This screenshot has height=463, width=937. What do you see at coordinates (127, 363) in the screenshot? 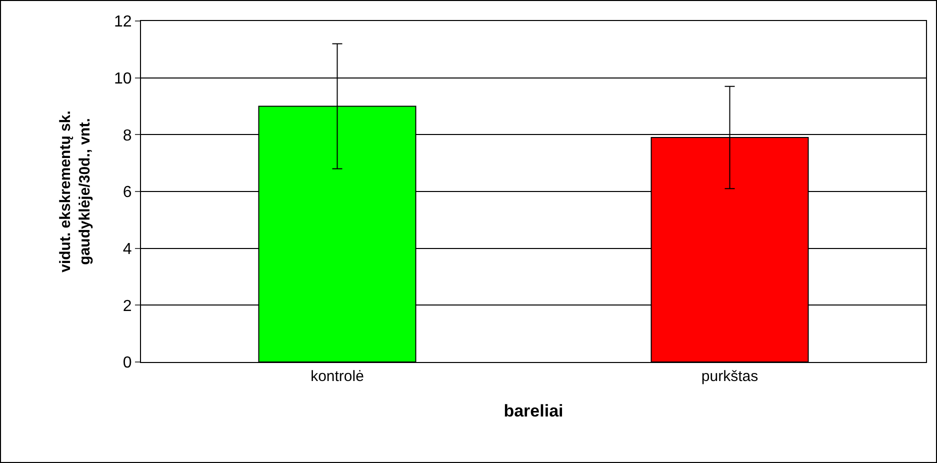
I see `y-tick-label: 0` at bounding box center [127, 363].